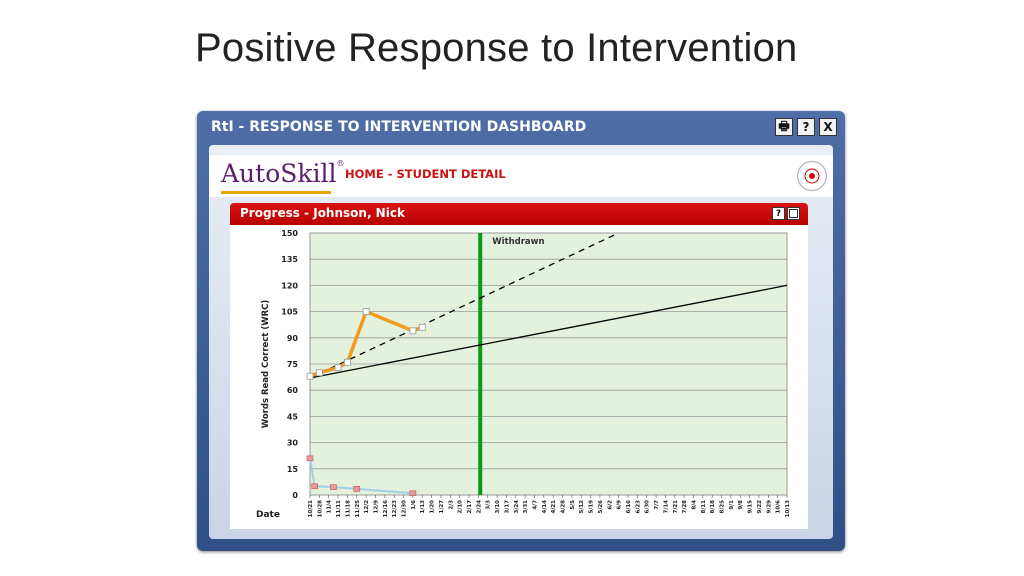 This screenshot has height=576, width=1024. What do you see at coordinates (518, 242) in the screenshot?
I see `withdrawn-marker-label: Withdrawn` at bounding box center [518, 242].